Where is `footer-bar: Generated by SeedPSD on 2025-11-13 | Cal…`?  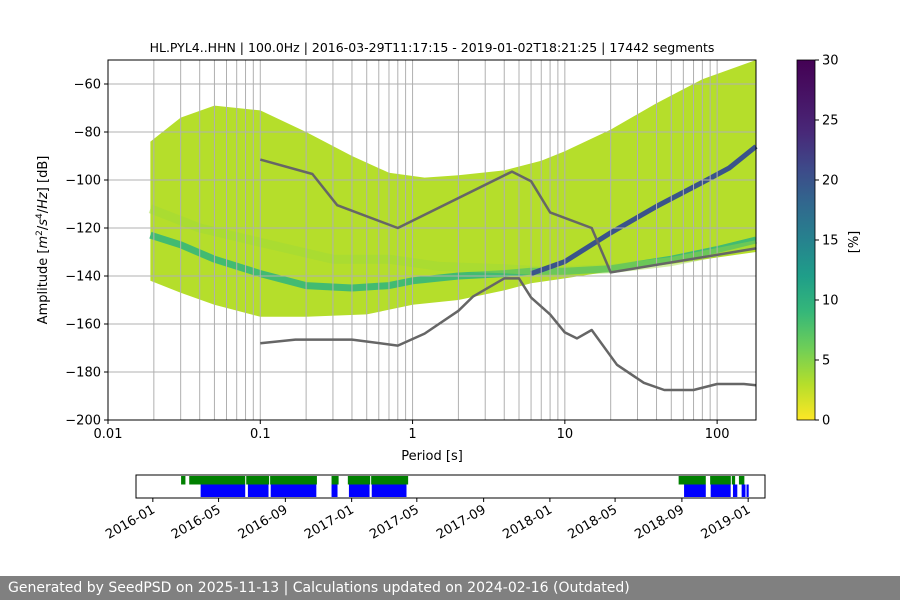
footer-bar: Generated by SeedPSD on 2025-11-13 | Cal… is located at coordinates (450, 588).